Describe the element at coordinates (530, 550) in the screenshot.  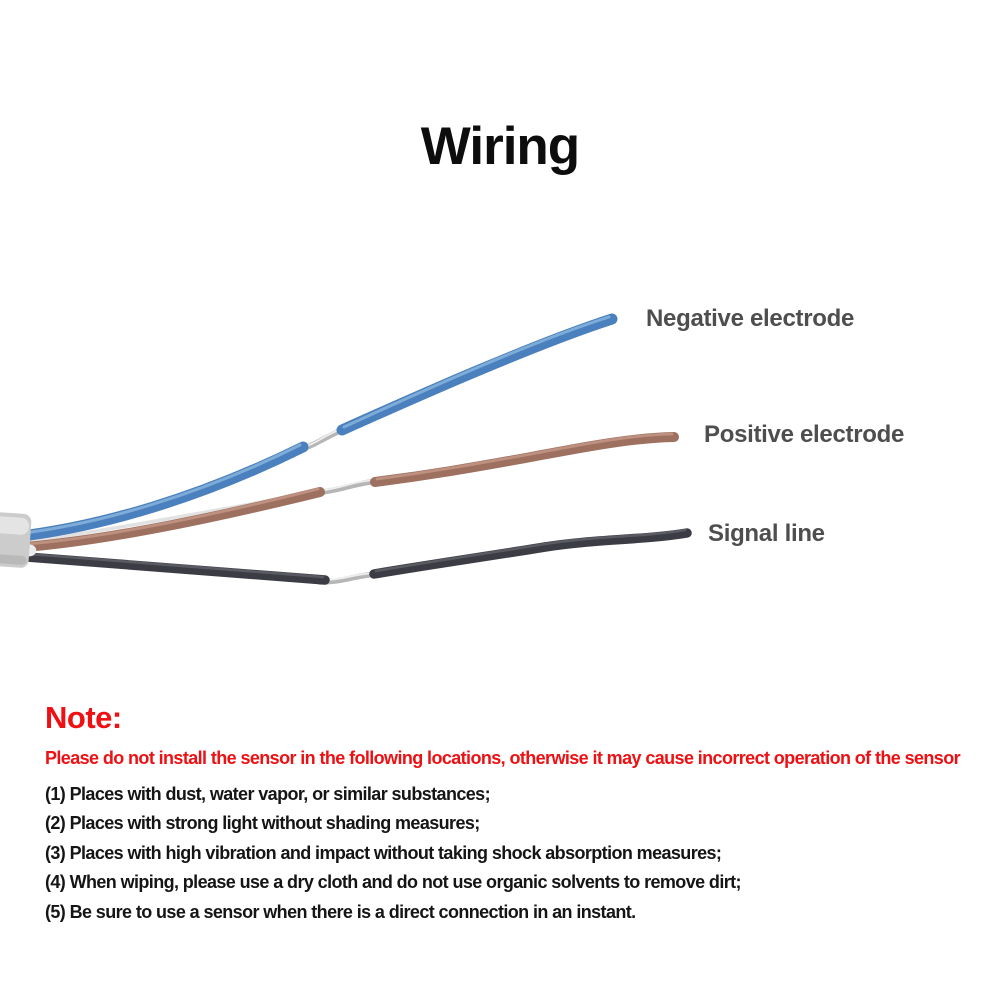
I see `signal-wire-sheen-right` at that location.